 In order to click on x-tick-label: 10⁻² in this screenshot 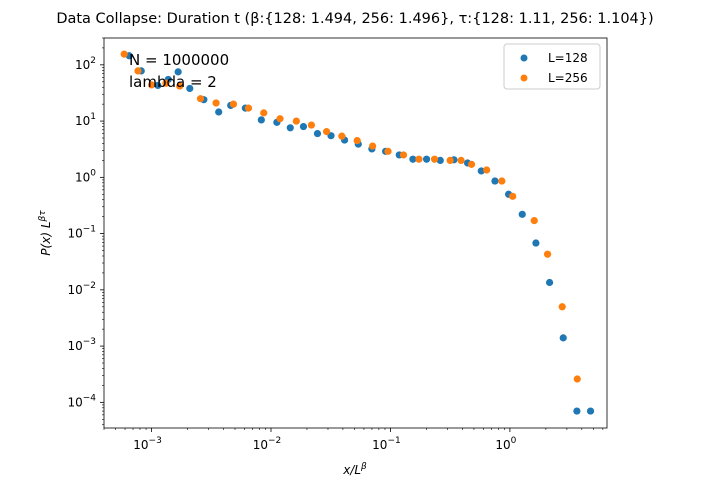, I will do `click(267, 444)`.